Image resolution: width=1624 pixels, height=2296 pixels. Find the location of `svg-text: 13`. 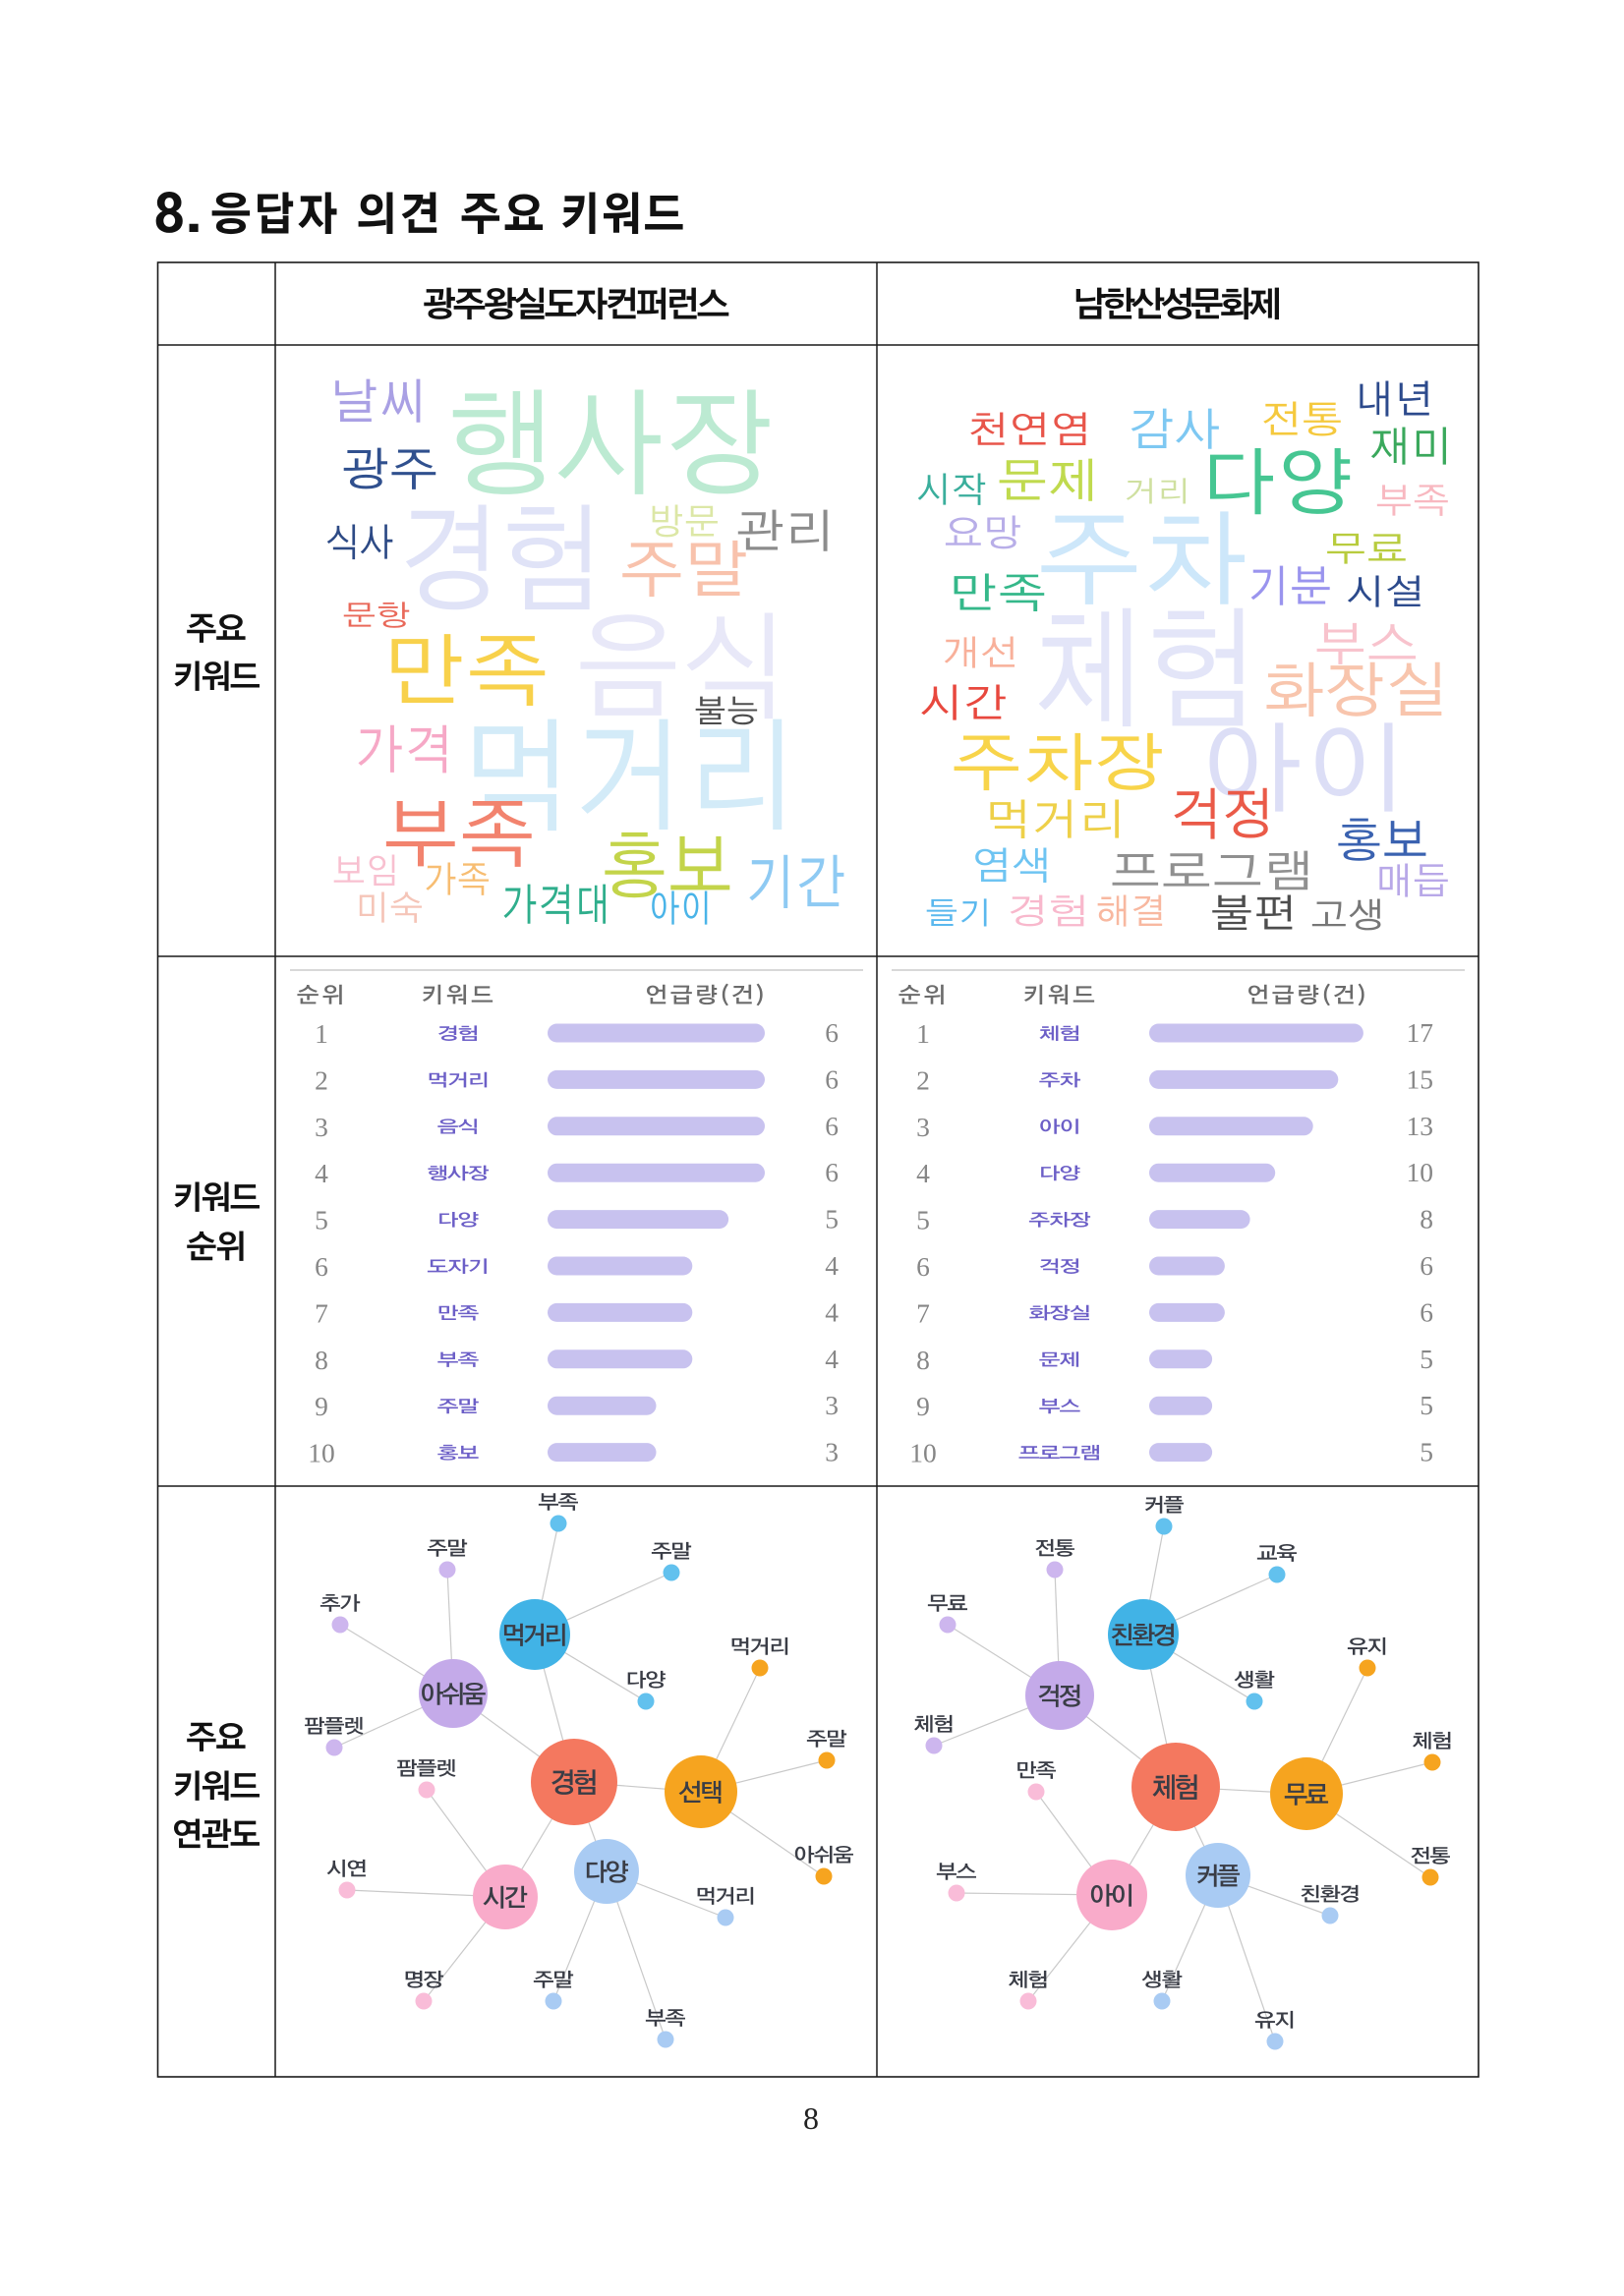

svg-text: 13 is located at coordinates (1420, 1126).